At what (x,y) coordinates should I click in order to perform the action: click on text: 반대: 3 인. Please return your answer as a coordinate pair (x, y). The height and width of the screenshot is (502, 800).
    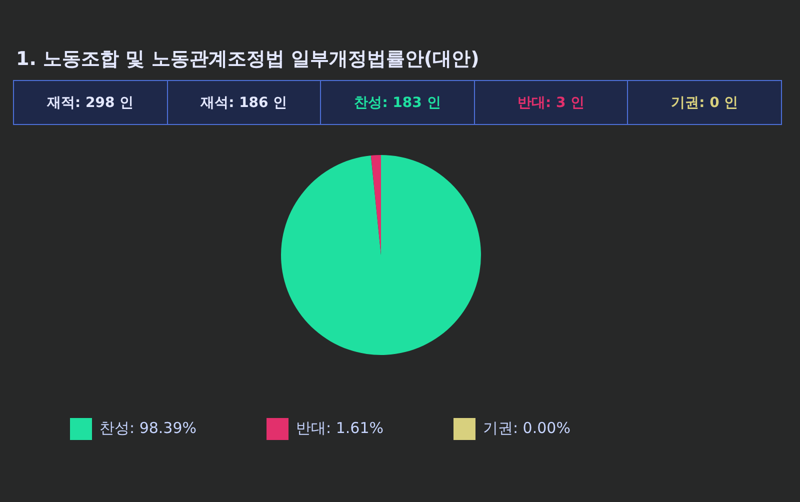
    Looking at the image, I should click on (551, 103).